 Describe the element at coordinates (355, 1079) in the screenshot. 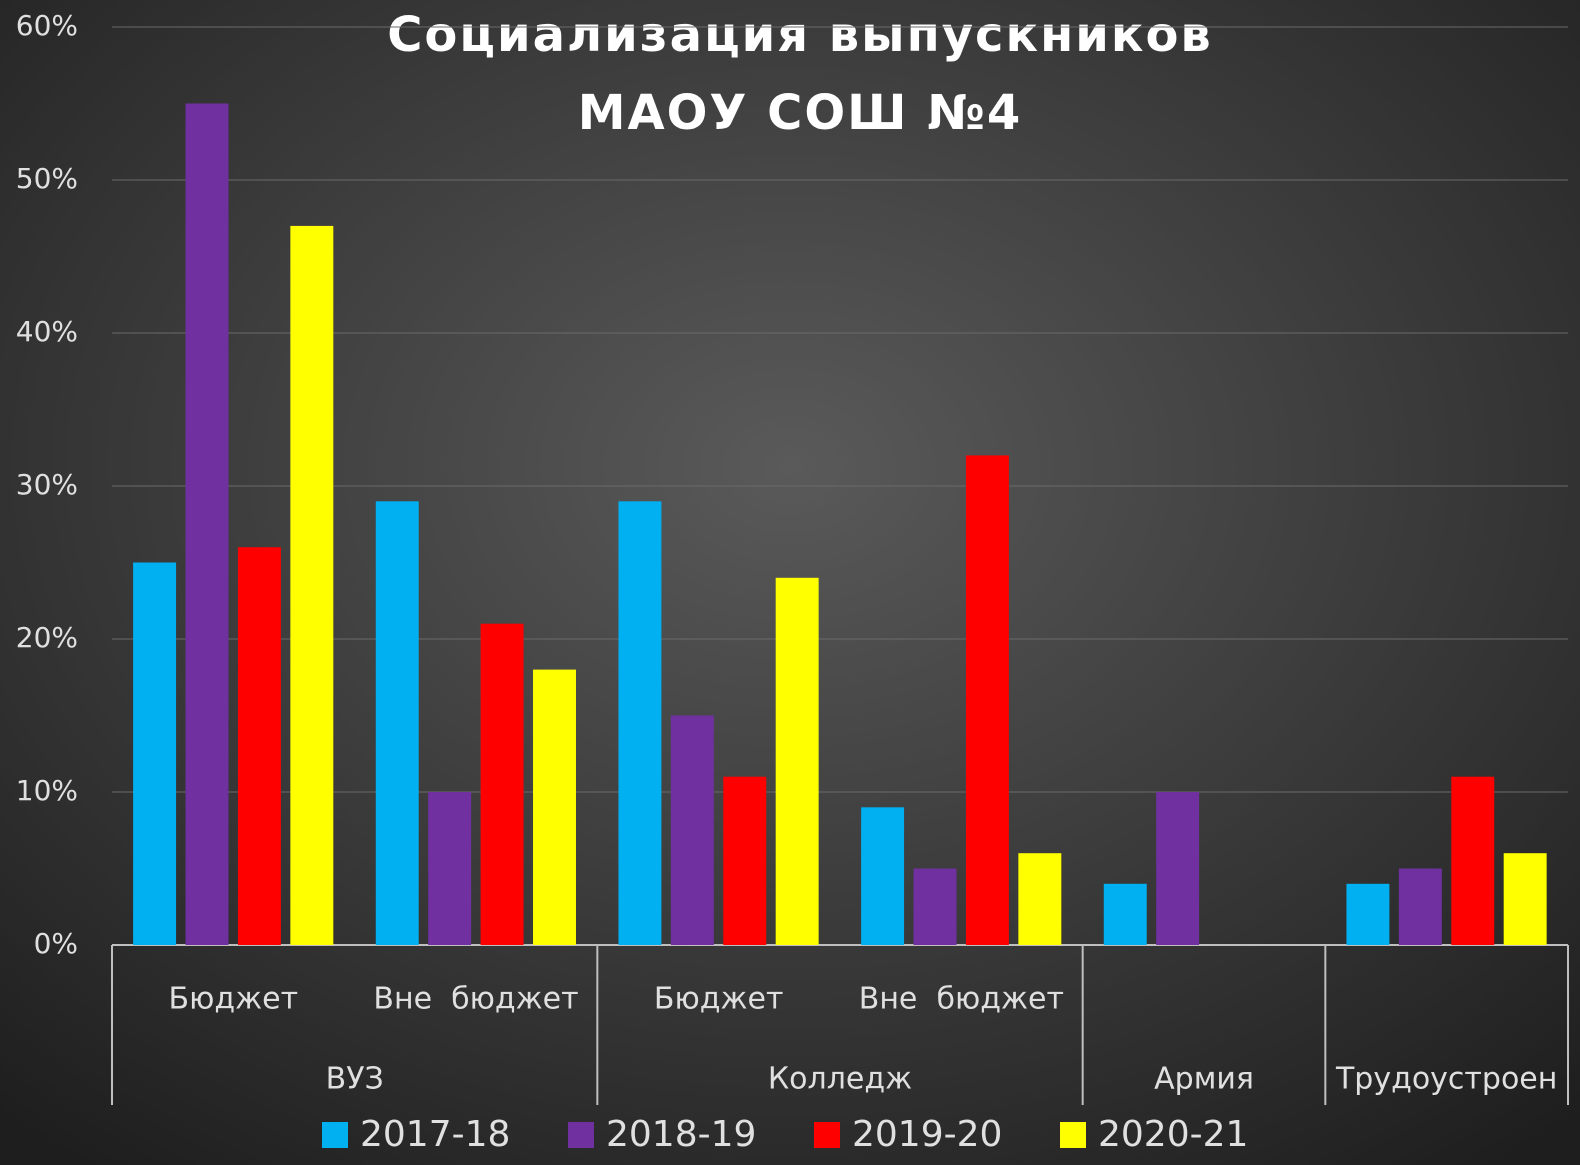

I see `group-label: ВУЗ` at that location.